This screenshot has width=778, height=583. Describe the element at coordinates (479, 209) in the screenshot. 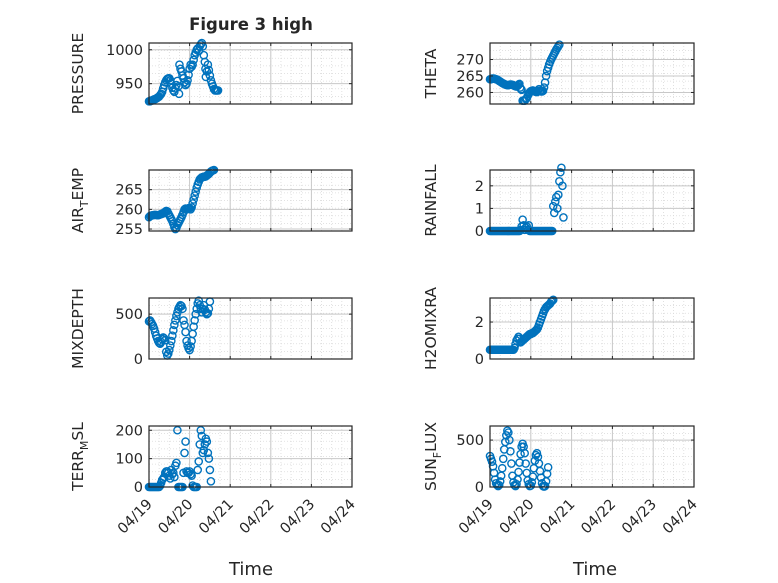

I see `y-tick-label: 1` at that location.